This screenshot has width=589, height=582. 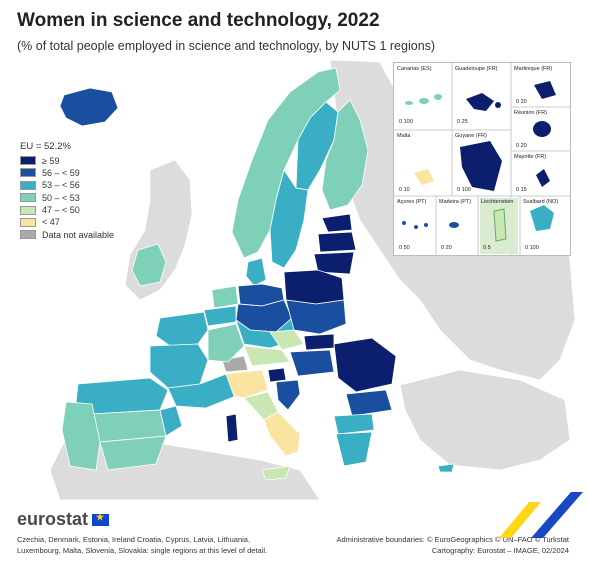 What do you see at coordinates (232, 428) in the screenshot?
I see `region-sardinia` at bounding box center [232, 428].